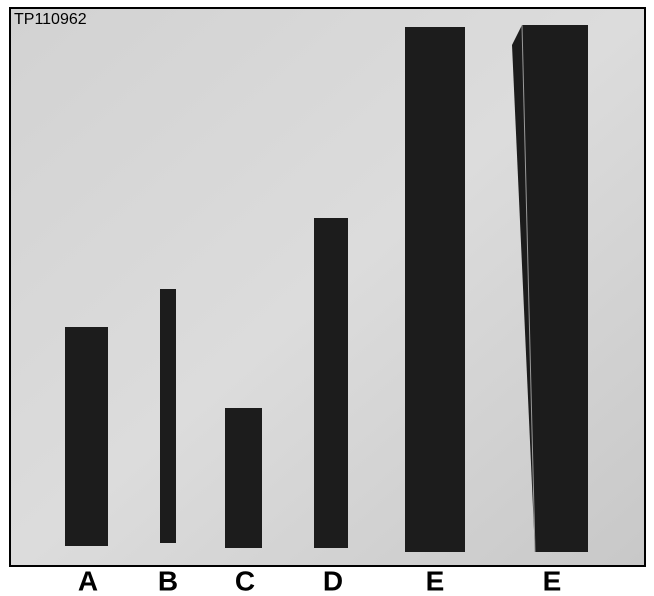 The height and width of the screenshot is (596, 654). What do you see at coordinates (245, 580) in the screenshot?
I see `block-label: C` at bounding box center [245, 580].